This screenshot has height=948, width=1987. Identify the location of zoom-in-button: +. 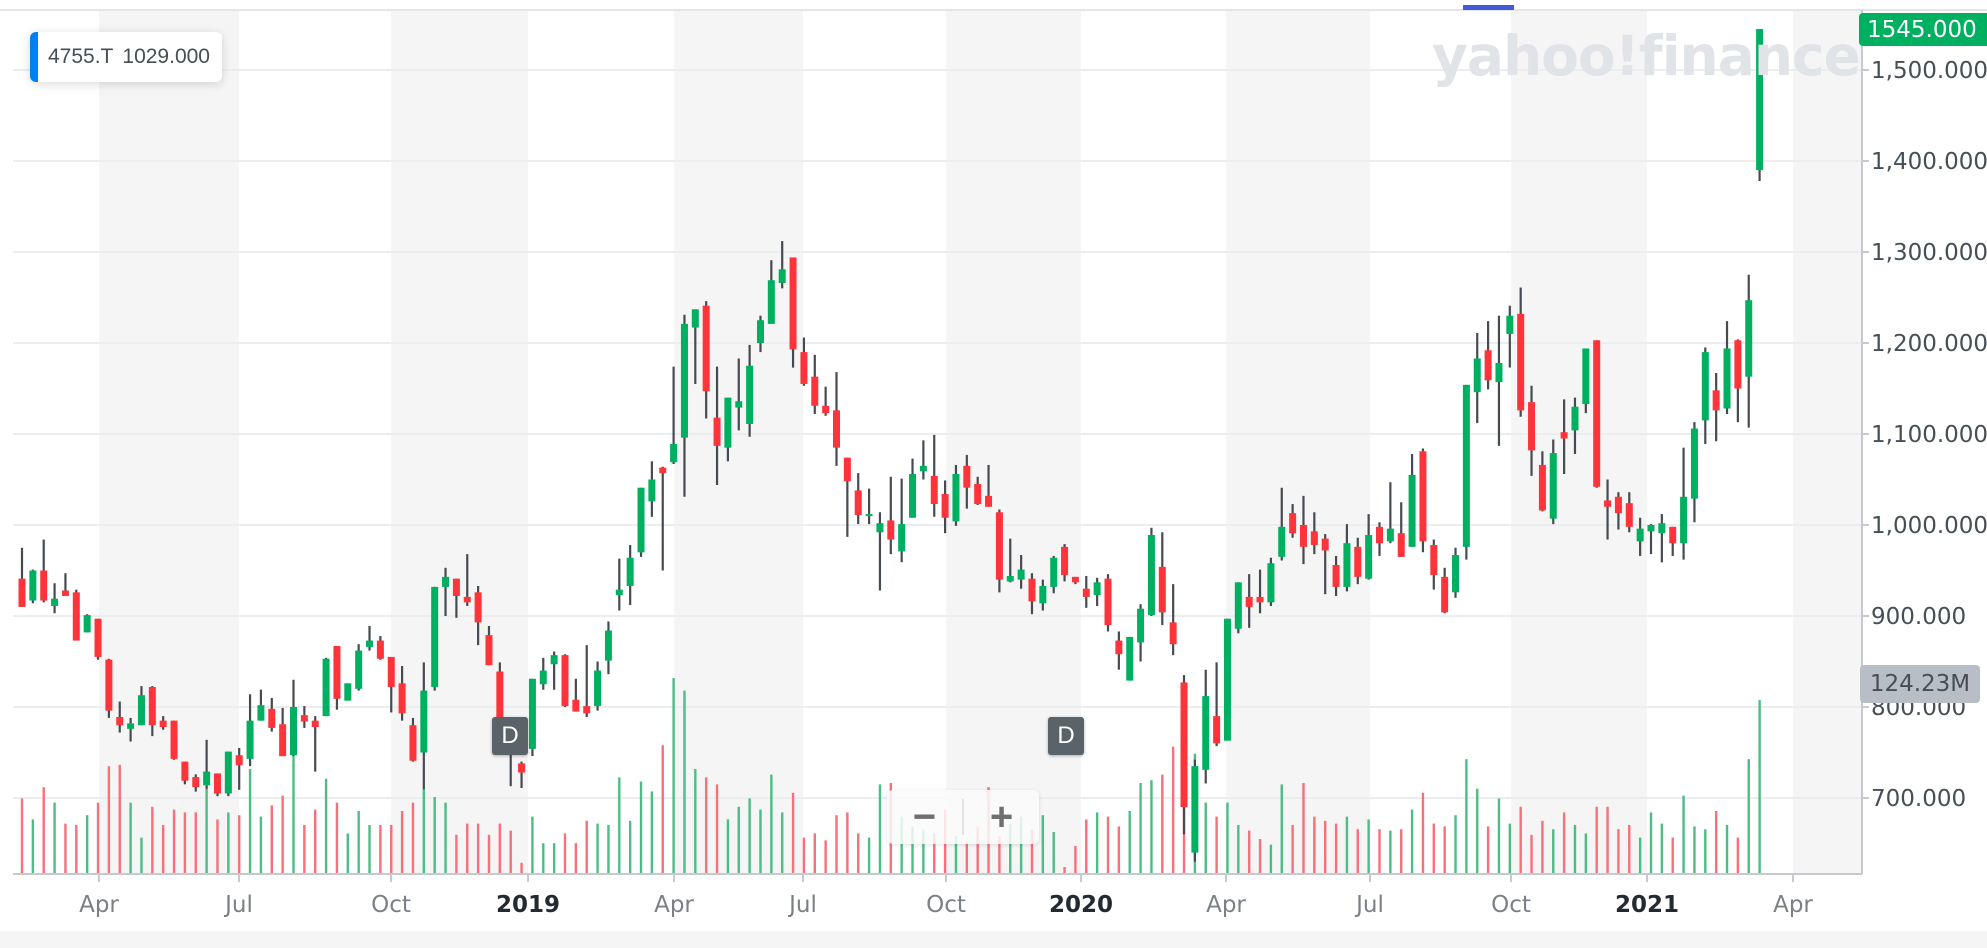
(1001, 816).